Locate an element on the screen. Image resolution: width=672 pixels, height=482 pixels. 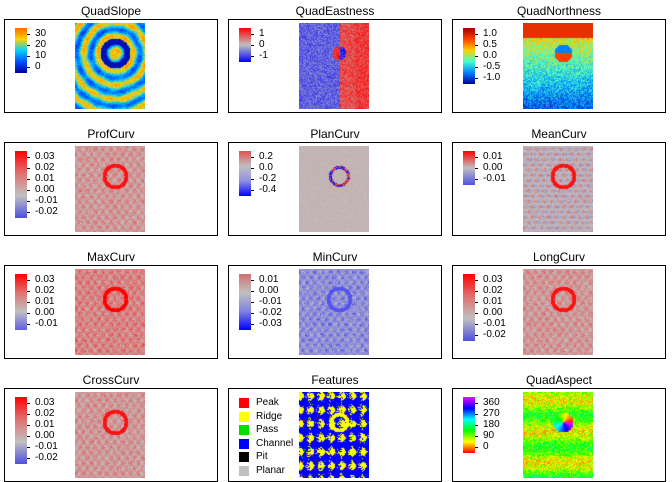
legend-tick-label: 90 is located at coordinates (489, 435).